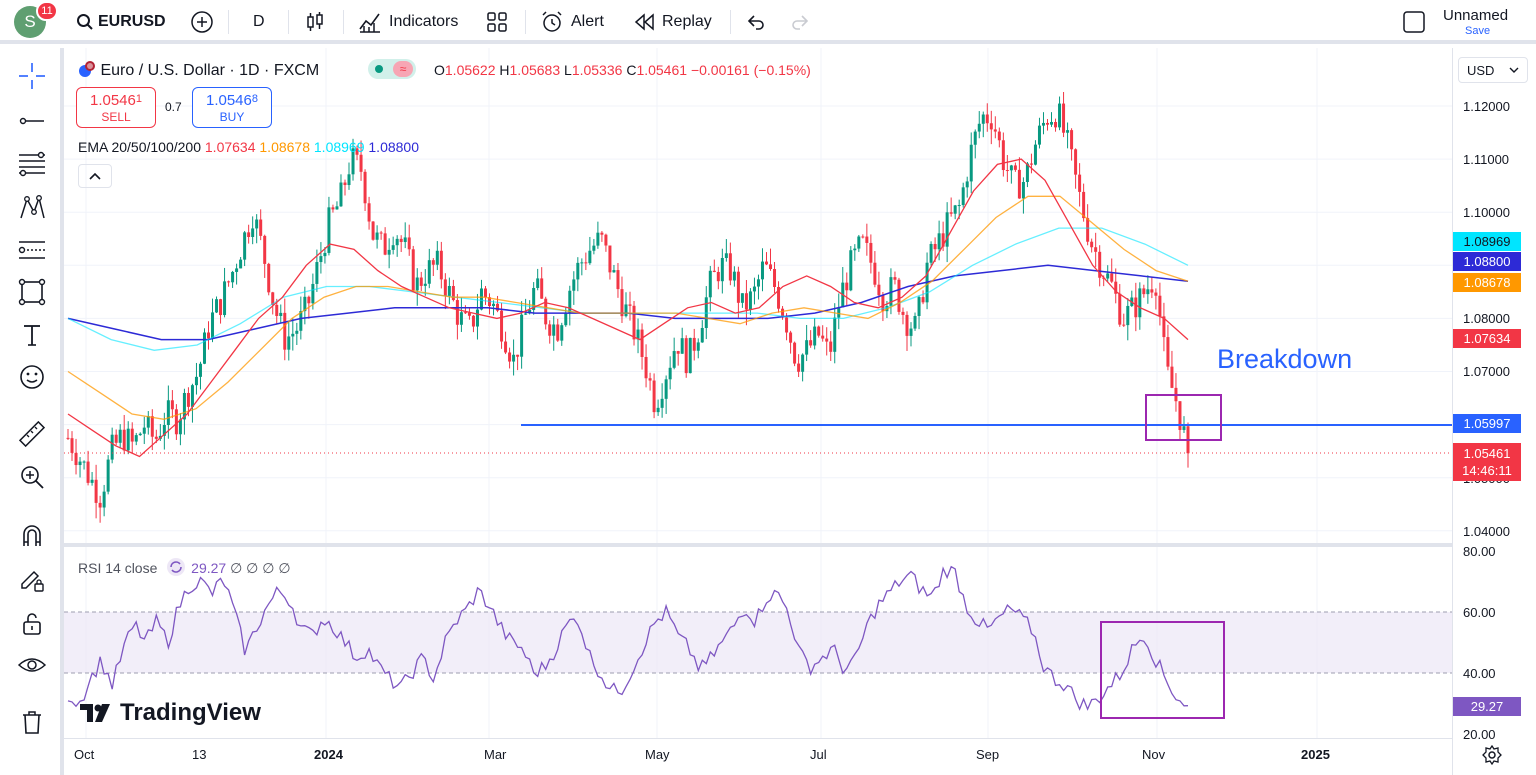 The width and height of the screenshot is (1536, 775). Describe the element at coordinates (32, 76) in the screenshot. I see `crosshair-tool` at that location.